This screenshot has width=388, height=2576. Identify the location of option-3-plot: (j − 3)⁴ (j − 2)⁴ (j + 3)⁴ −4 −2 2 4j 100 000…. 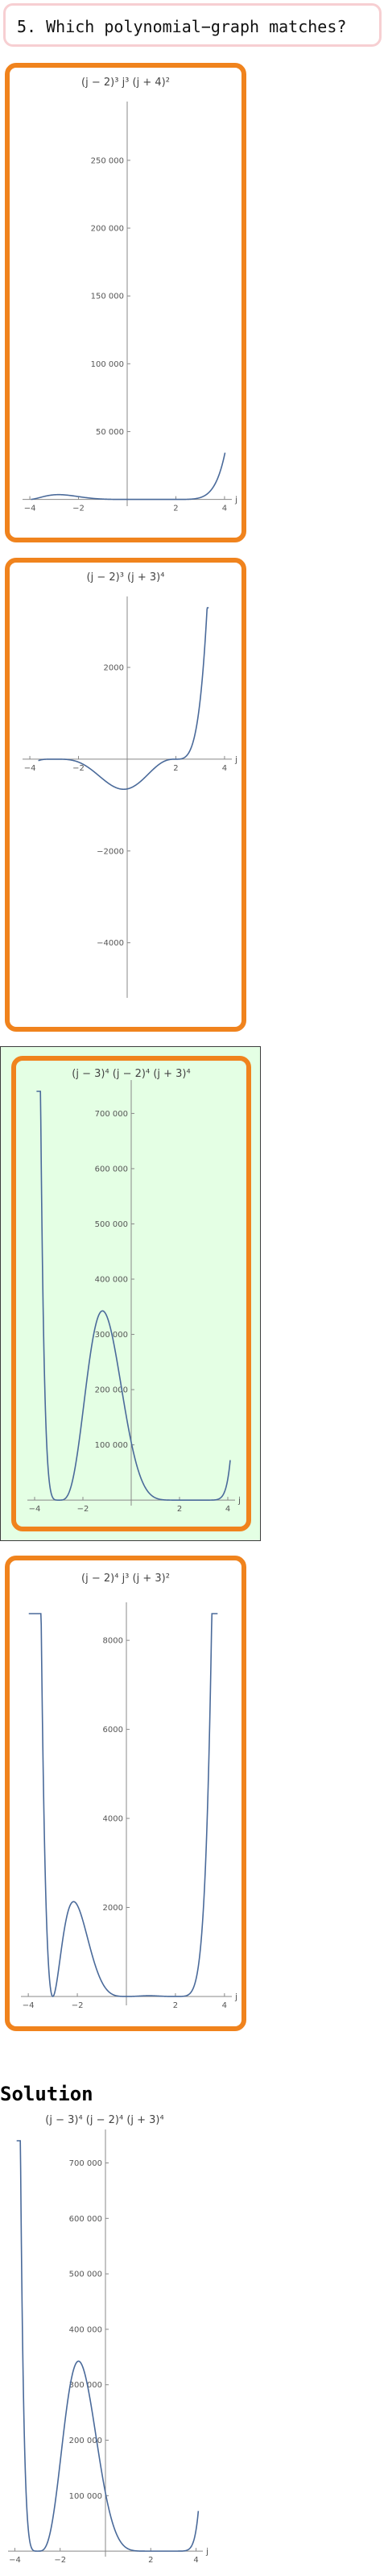
(134, 1291).